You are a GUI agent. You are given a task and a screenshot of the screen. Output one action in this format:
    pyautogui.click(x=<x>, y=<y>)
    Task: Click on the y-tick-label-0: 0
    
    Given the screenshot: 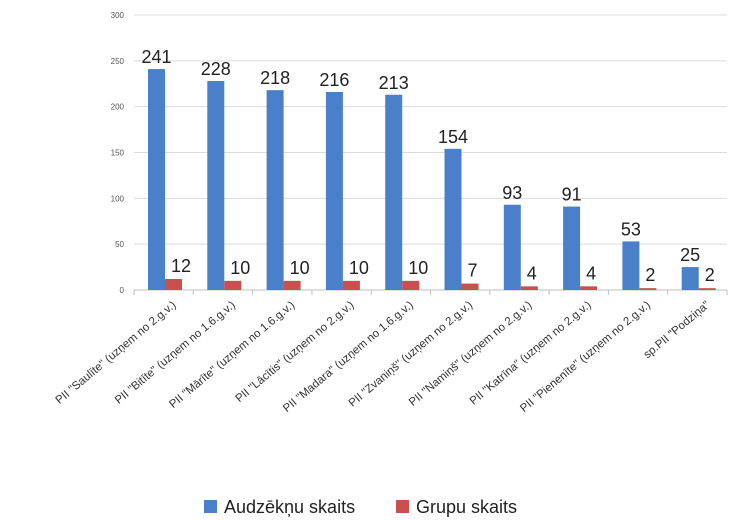 What is the action you would take?
    pyautogui.click(x=122, y=290)
    